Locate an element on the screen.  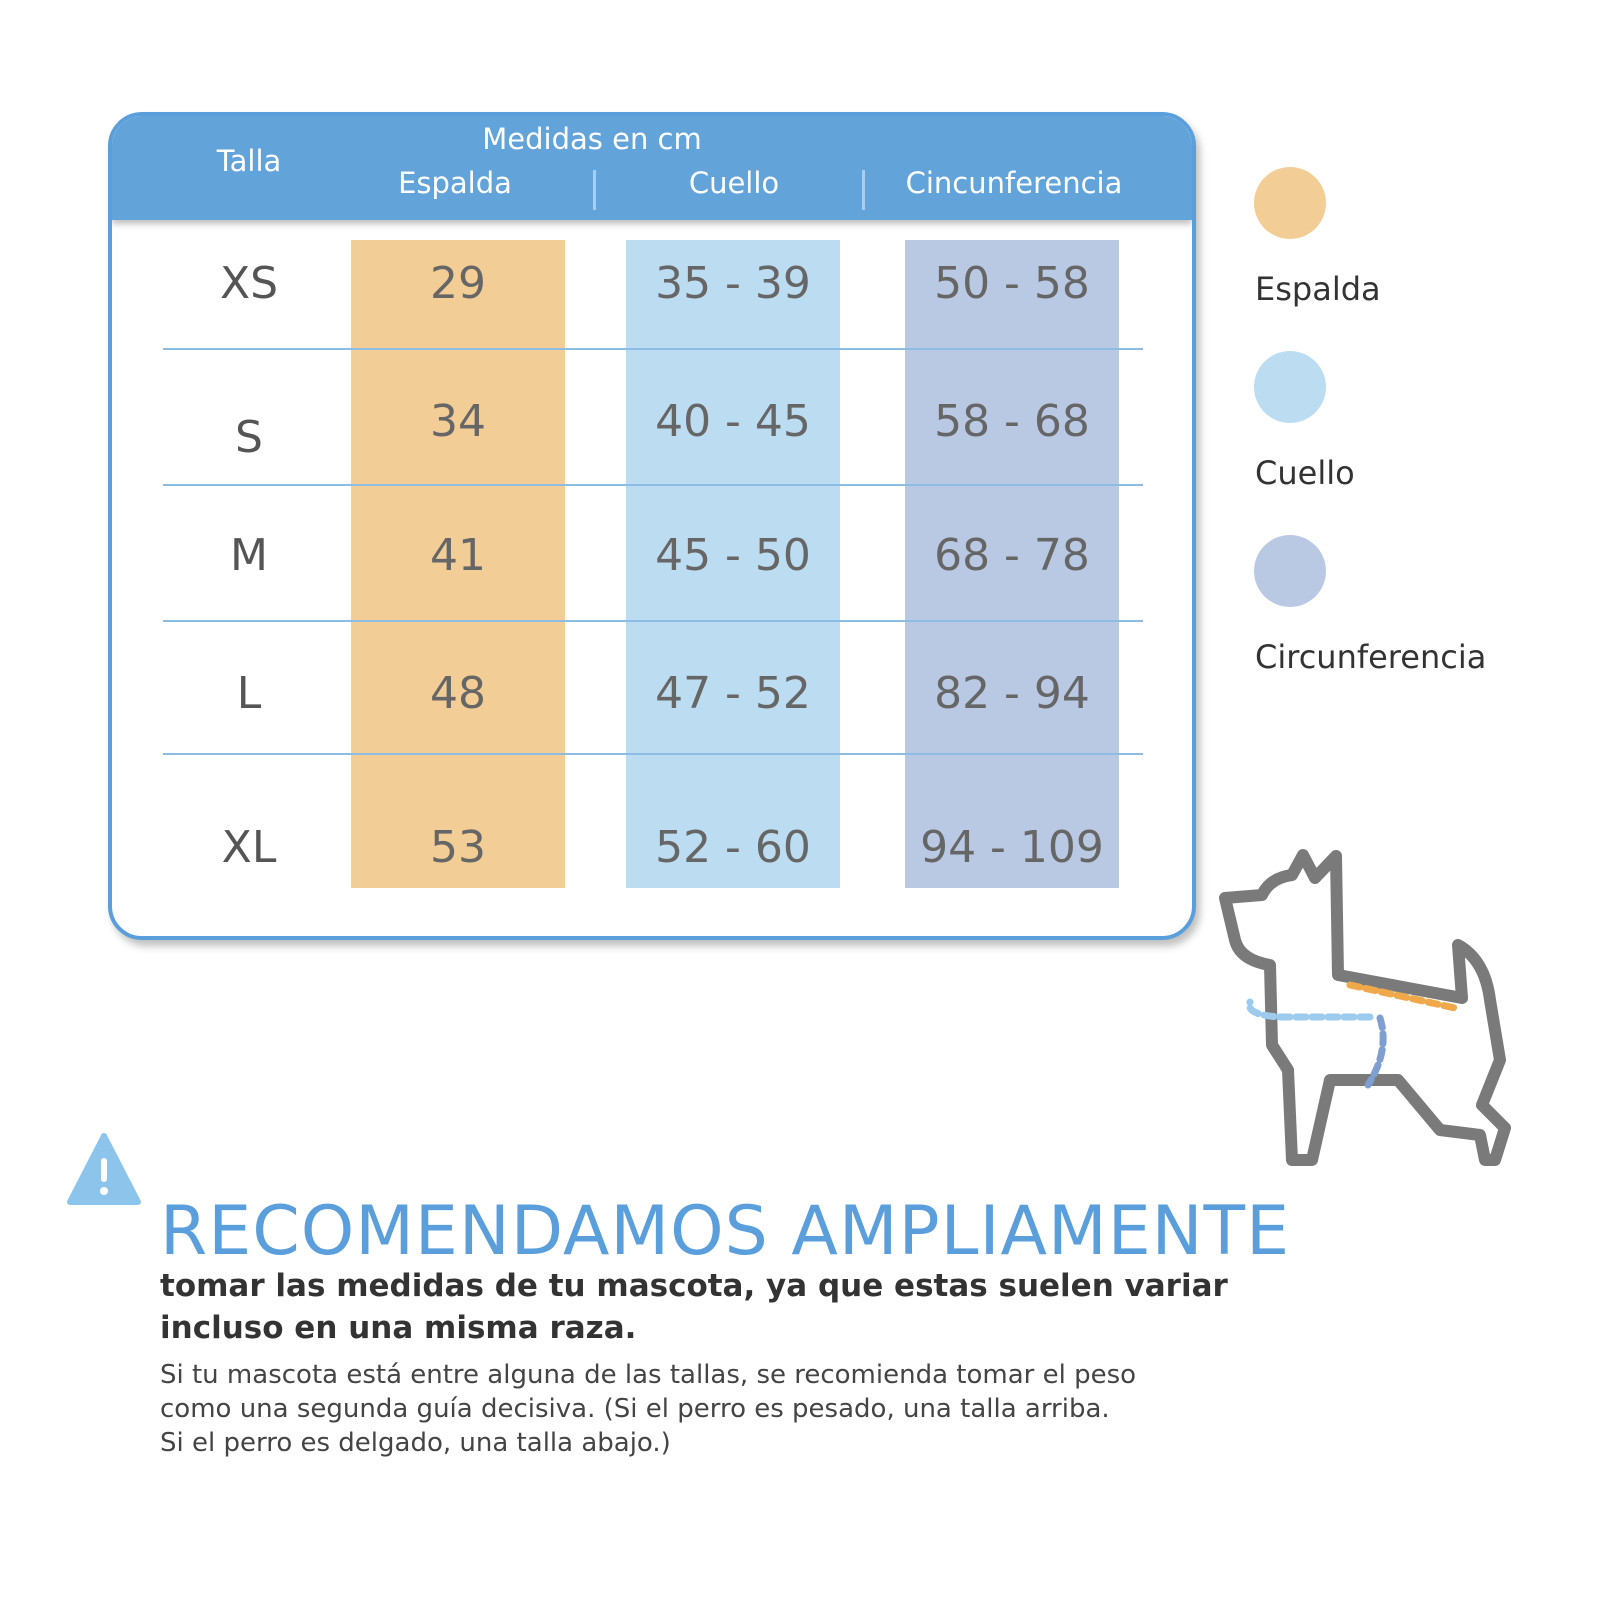
cell-cuello: 45 - 50 is located at coordinates (733, 555).